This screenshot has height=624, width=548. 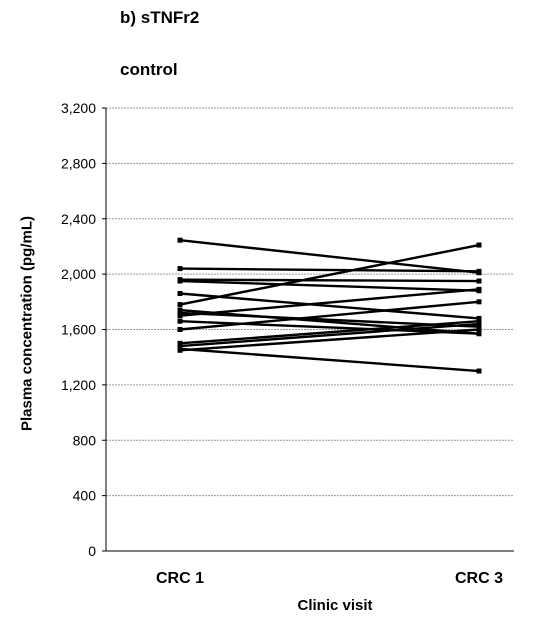 I want to click on y-tick-label: 0, so click(x=92, y=551).